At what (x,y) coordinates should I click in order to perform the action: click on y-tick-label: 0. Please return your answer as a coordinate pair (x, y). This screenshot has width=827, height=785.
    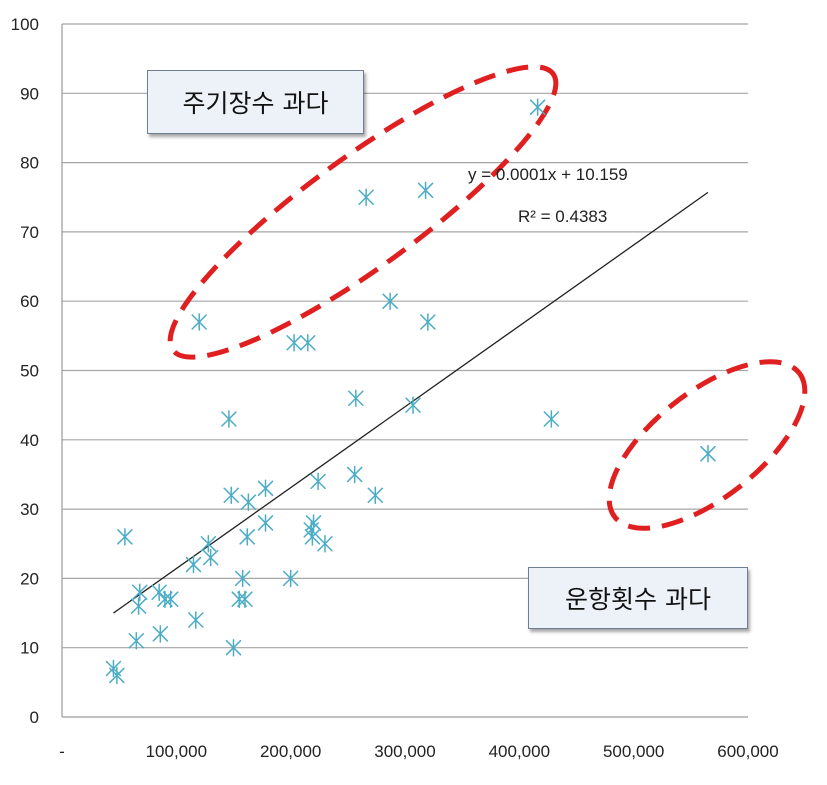
    Looking at the image, I should click on (34, 717).